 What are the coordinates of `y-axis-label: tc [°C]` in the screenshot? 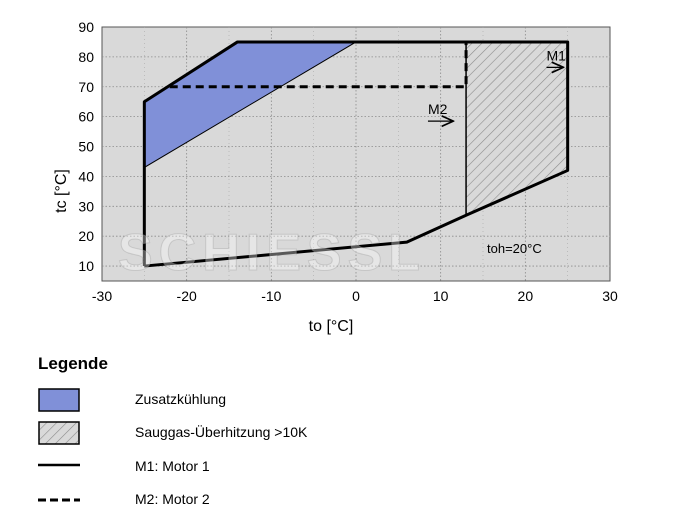 It's located at (61, 191).